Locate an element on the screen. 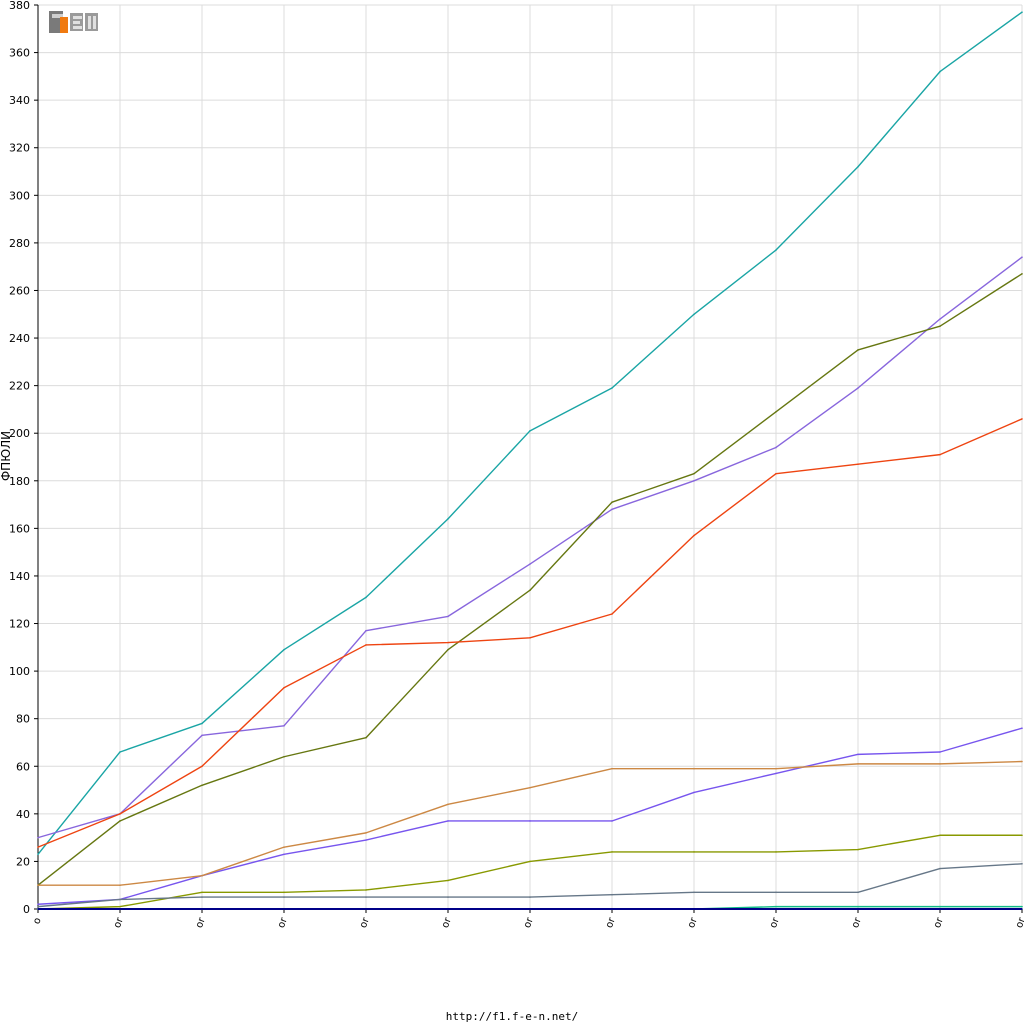  y-tick-label: 280 is located at coordinates (19, 243).